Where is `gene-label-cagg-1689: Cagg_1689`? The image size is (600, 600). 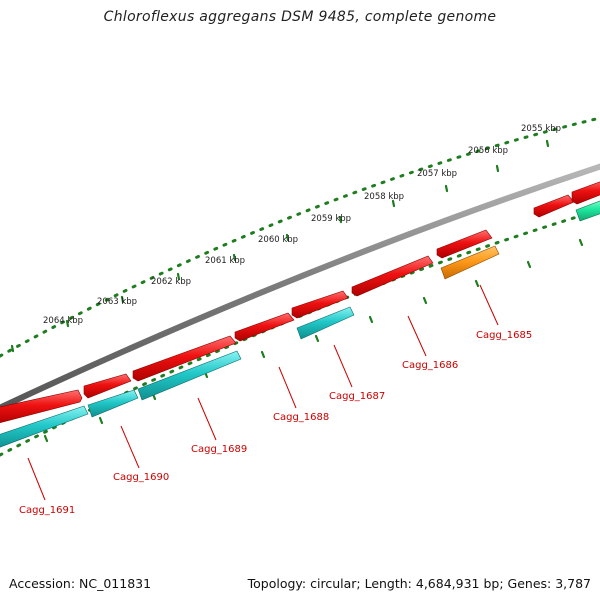 gene-label-cagg-1689: Cagg_1689 is located at coordinates (219, 449).